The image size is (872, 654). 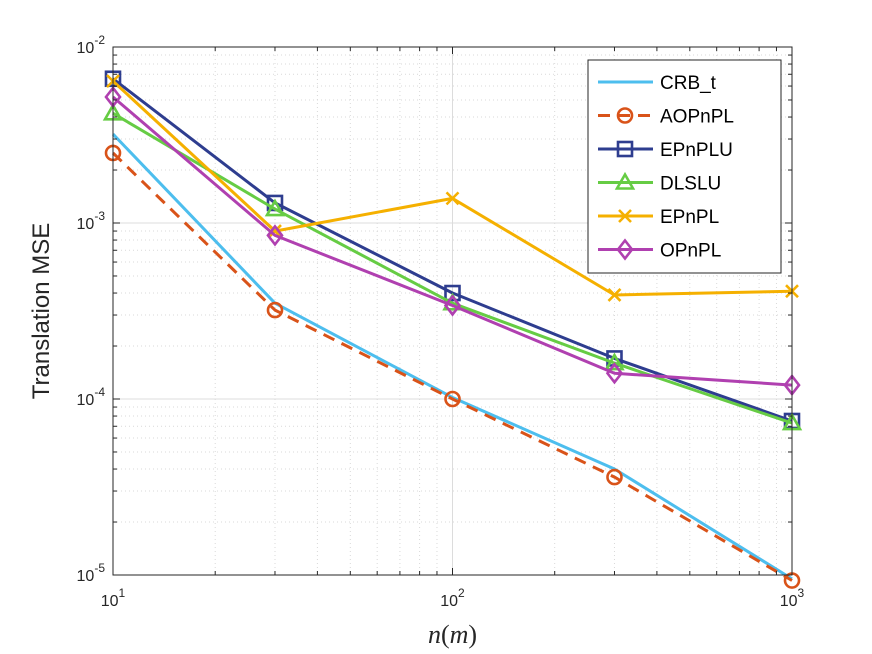 What do you see at coordinates (461, 593) in the screenshot?
I see `x-tick-label-exponent: 2` at bounding box center [461, 593].